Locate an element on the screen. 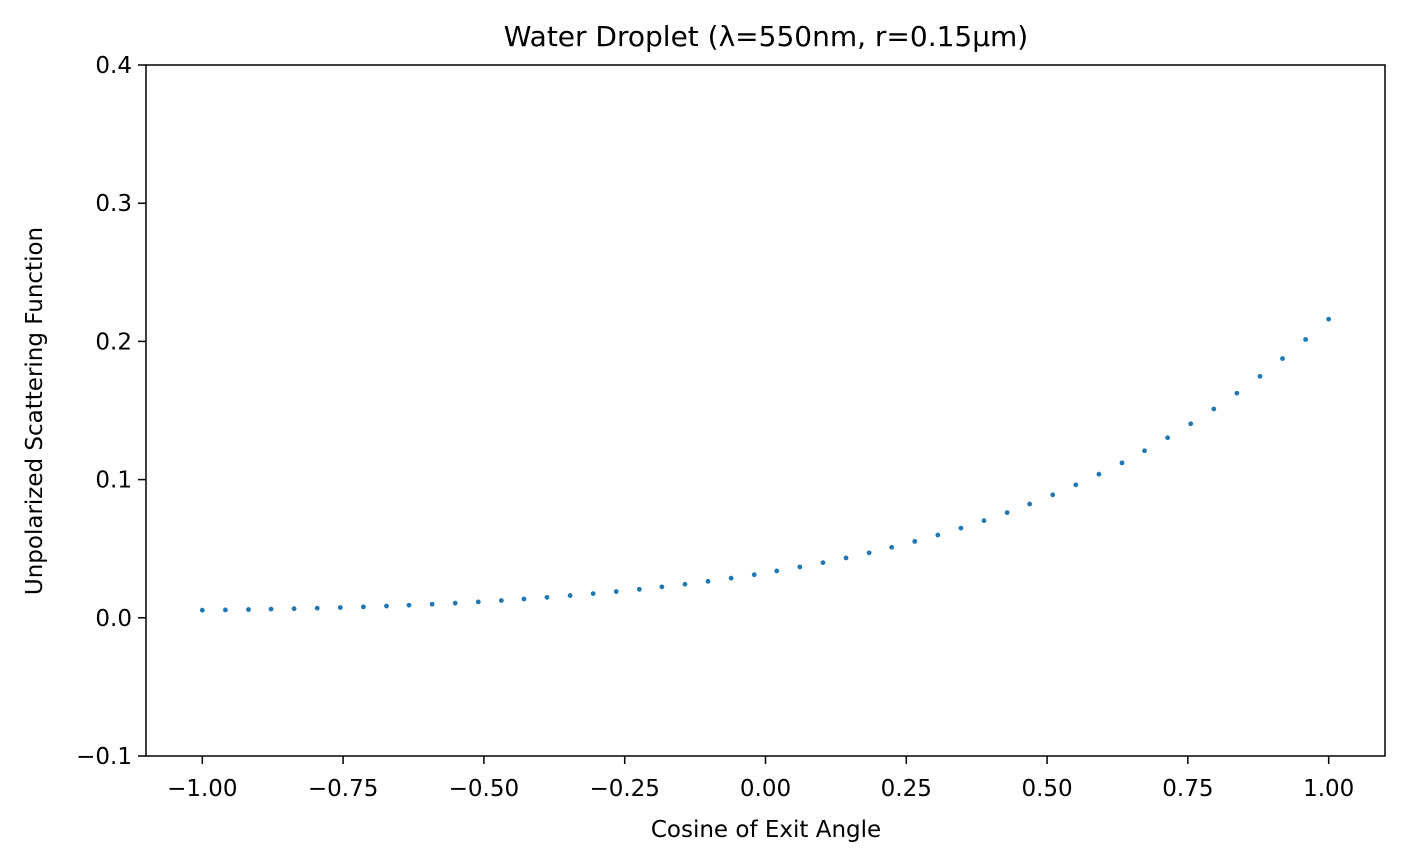 Image resolution: width=1406 pixels, height=864 pixels. y-tick-label: 0.4 is located at coordinates (113, 66).